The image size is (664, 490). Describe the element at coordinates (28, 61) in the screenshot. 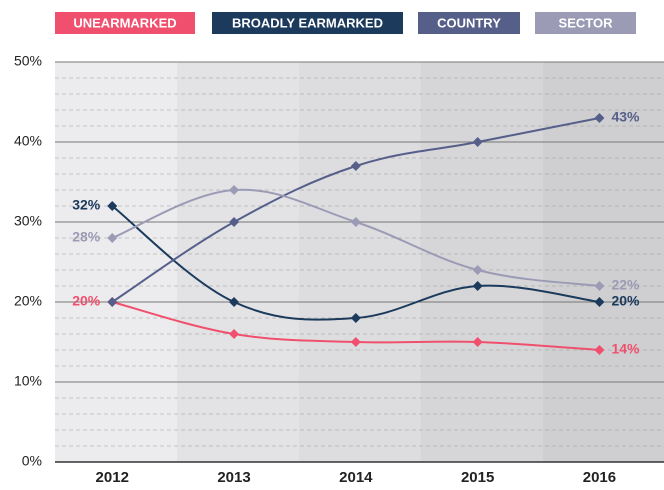

I see `y-tick-label: 50%` at that location.